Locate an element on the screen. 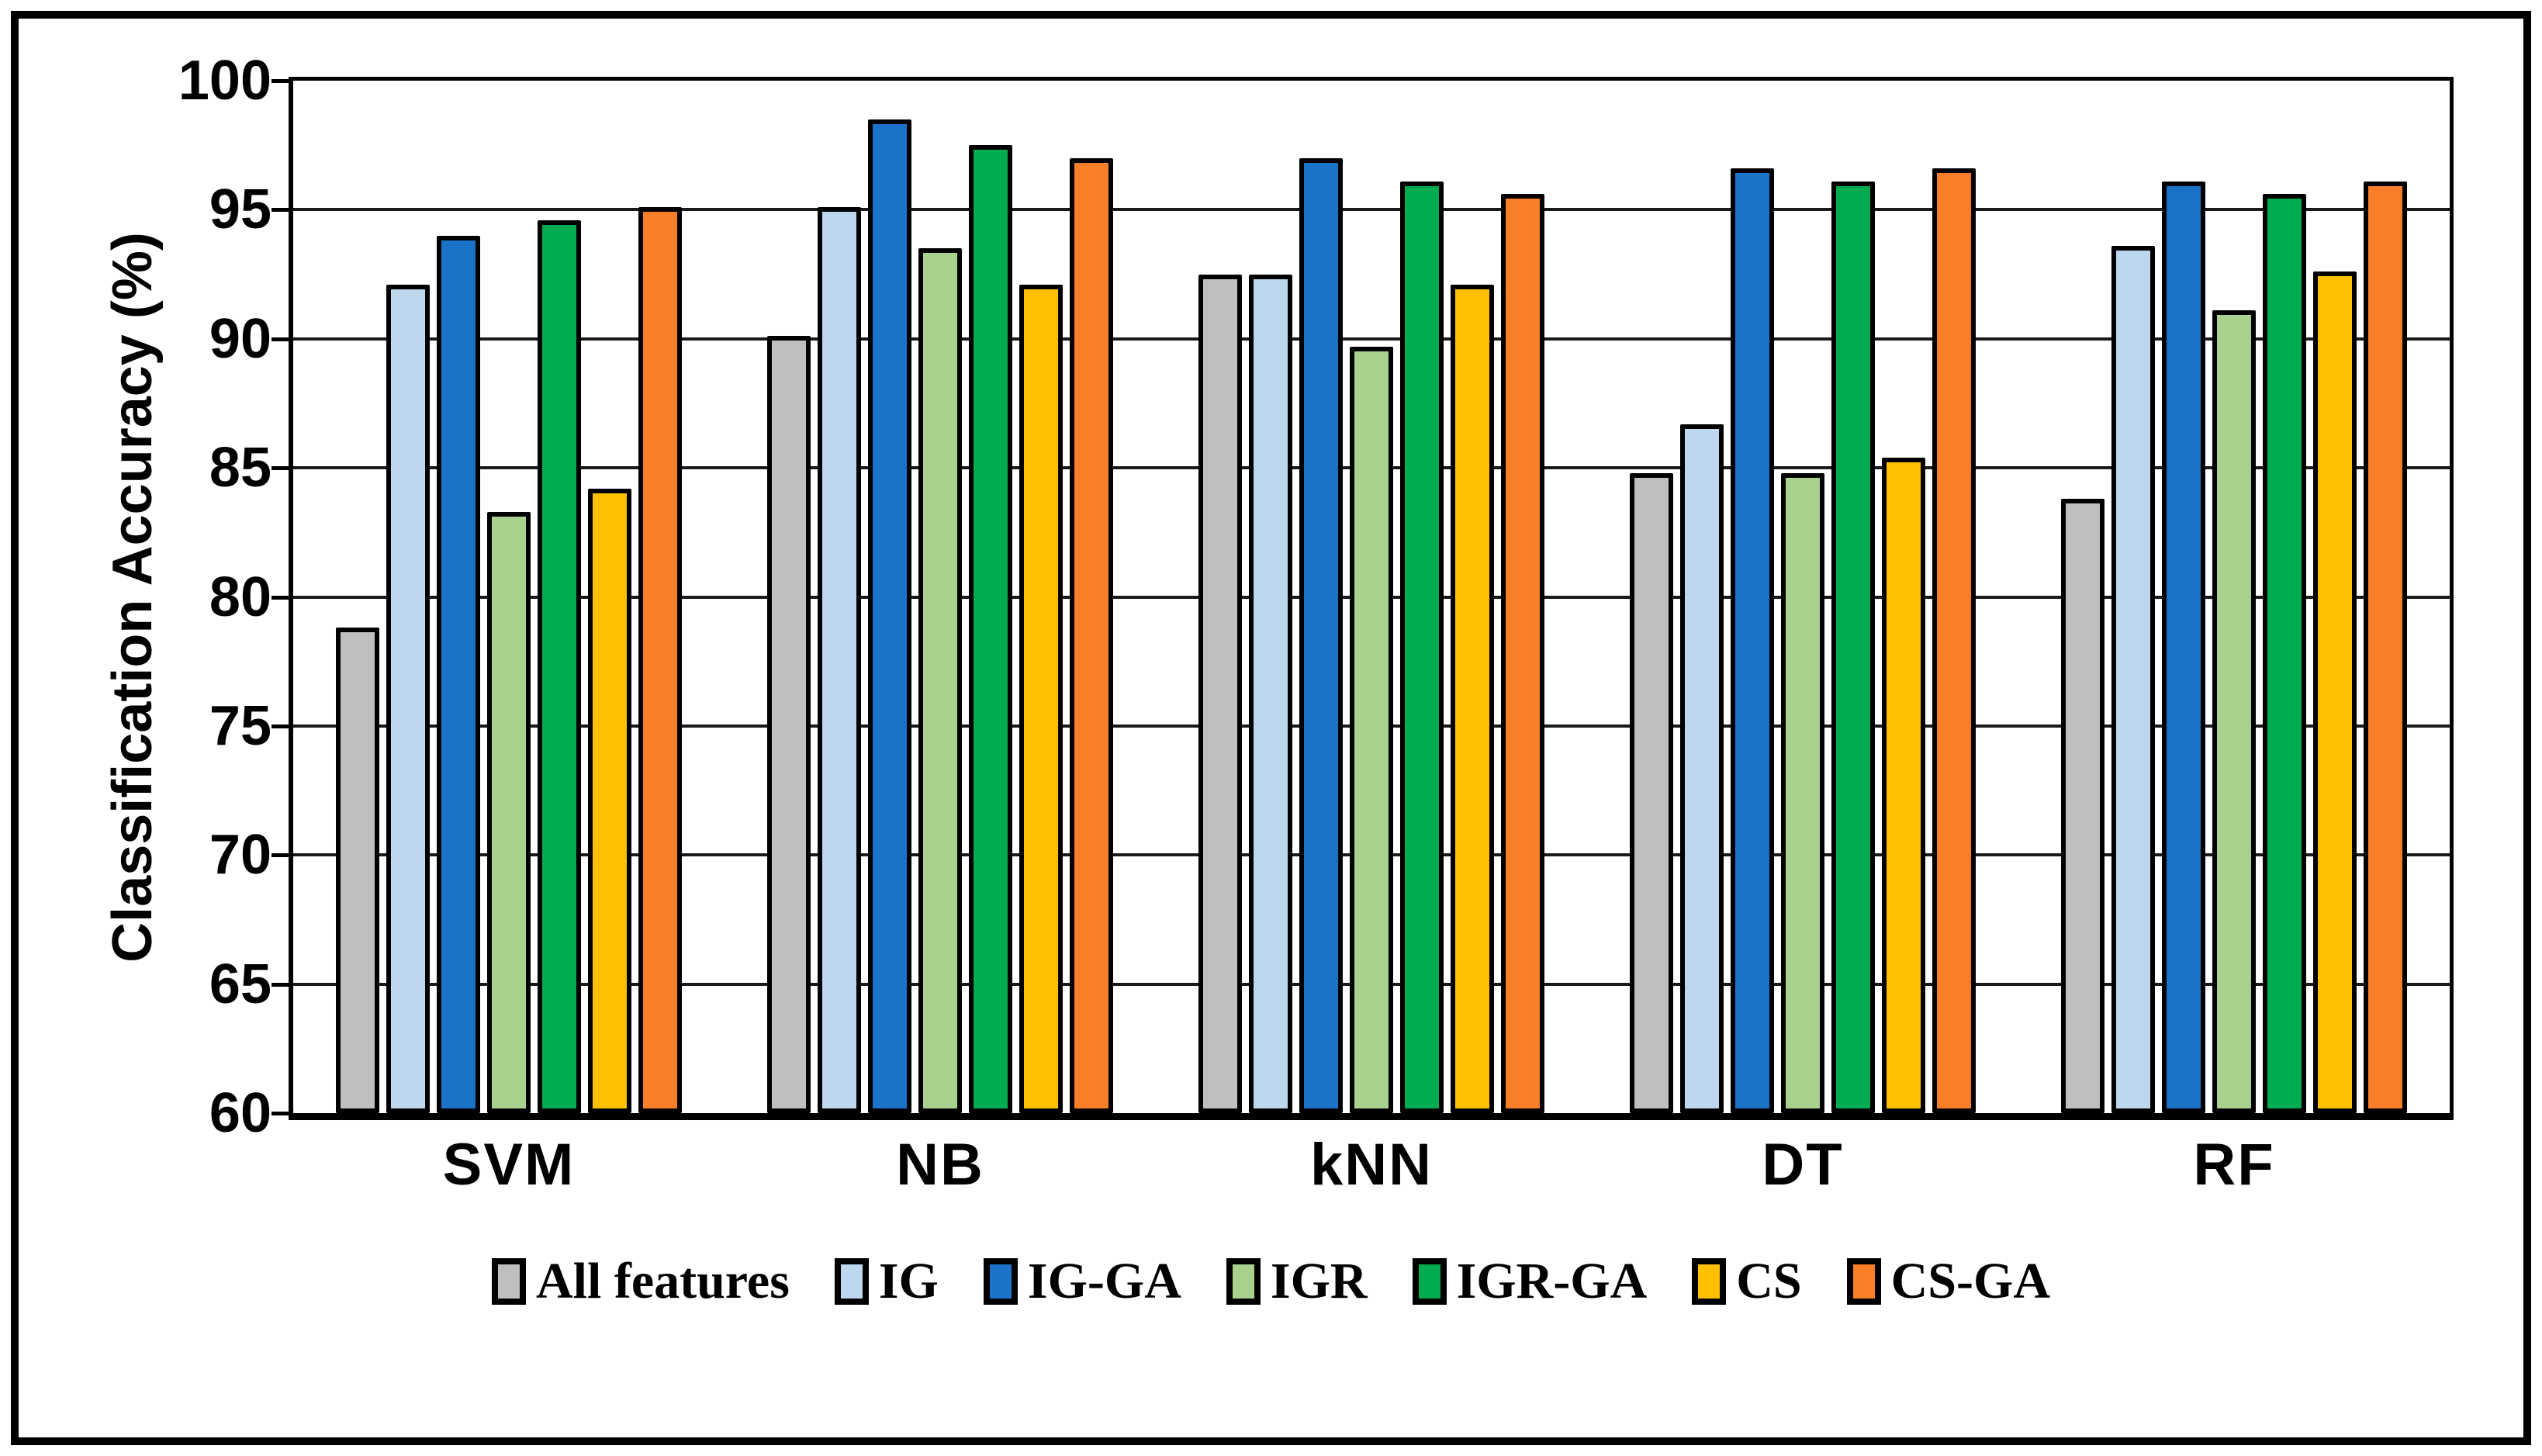 The width and height of the screenshot is (2542, 1456). legend-item-IG: IG is located at coordinates (886, 1281).